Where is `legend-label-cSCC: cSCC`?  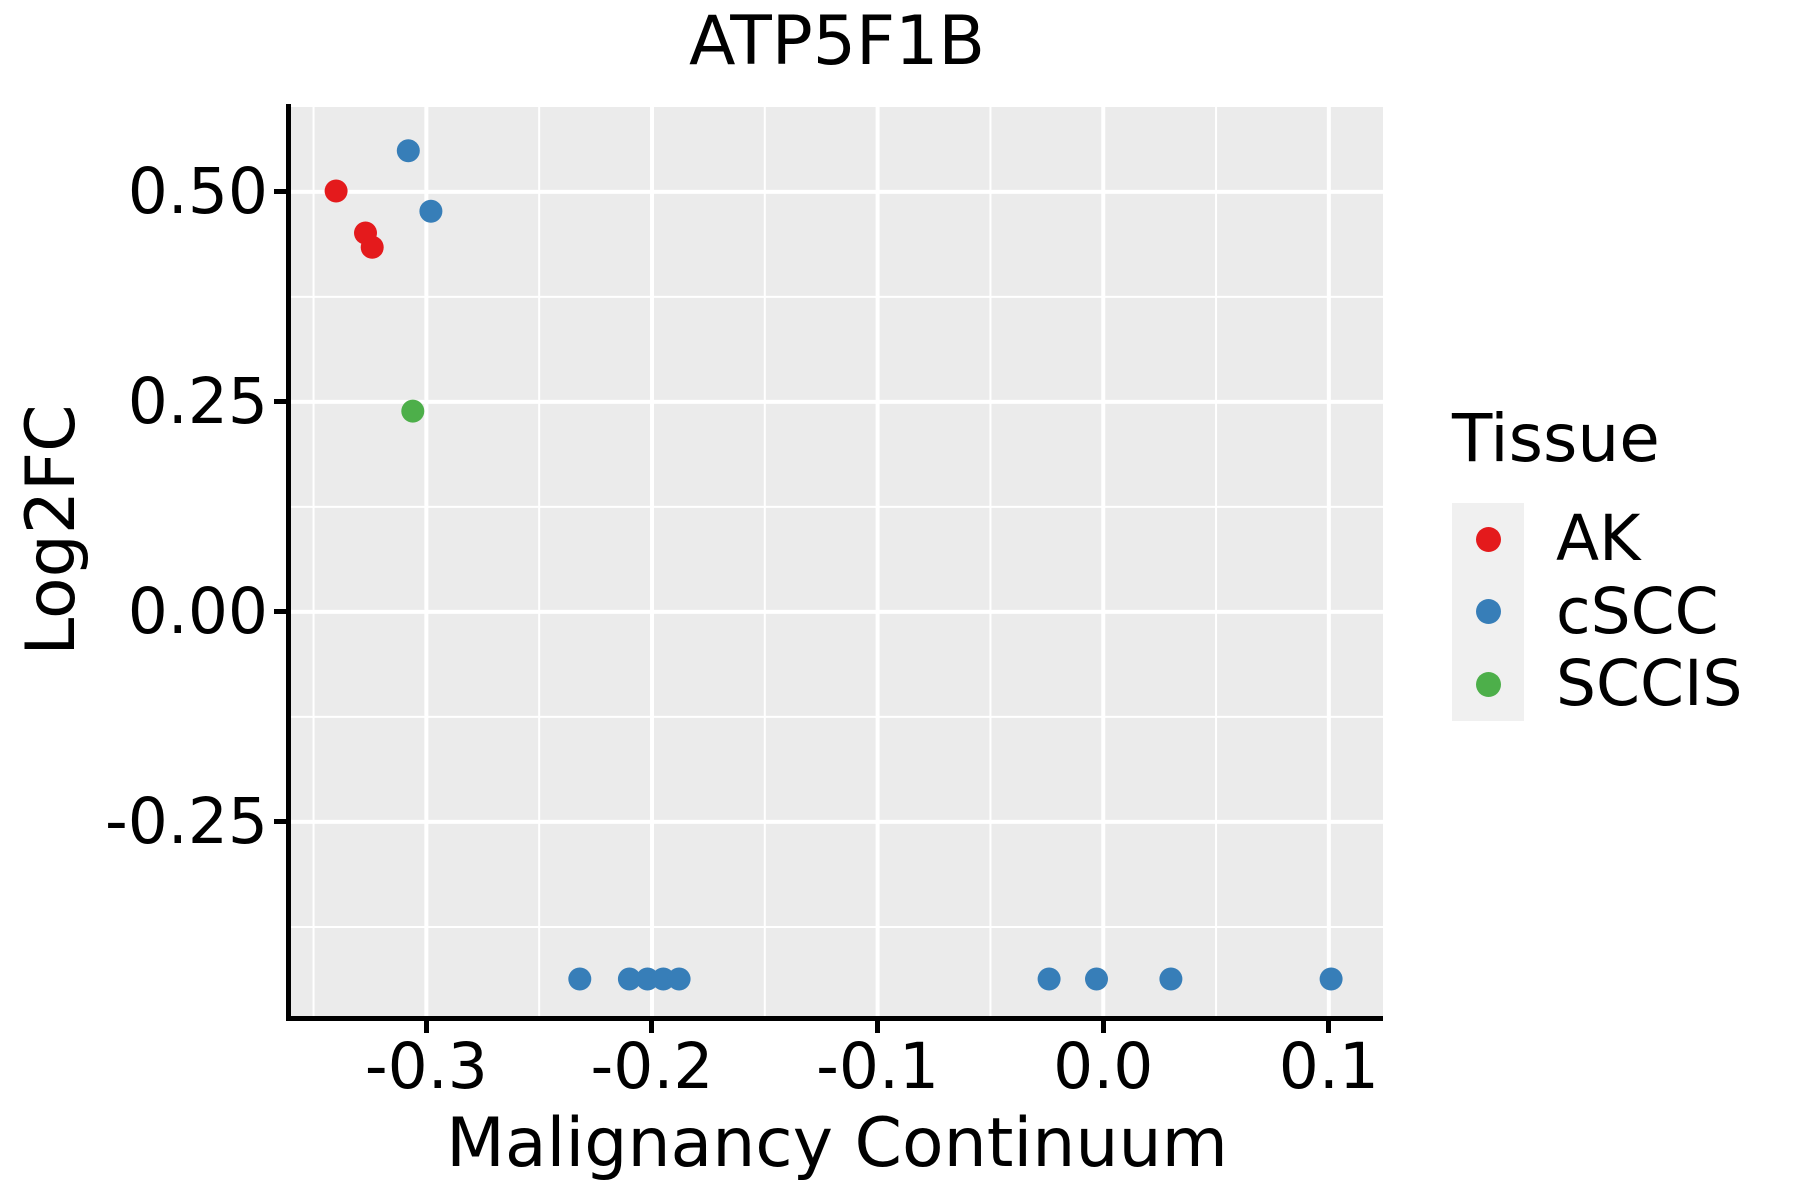 legend-label-cSCC: cSCC is located at coordinates (1637, 611).